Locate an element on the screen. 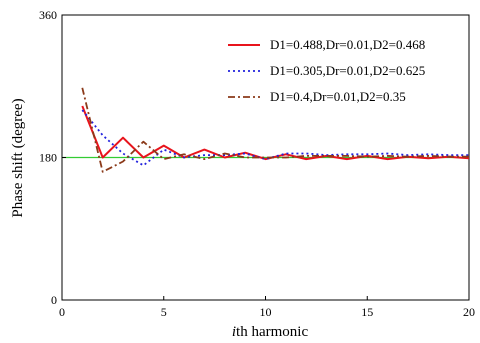 The image size is (480, 343). x-tick-label: 0 is located at coordinates (62, 312).